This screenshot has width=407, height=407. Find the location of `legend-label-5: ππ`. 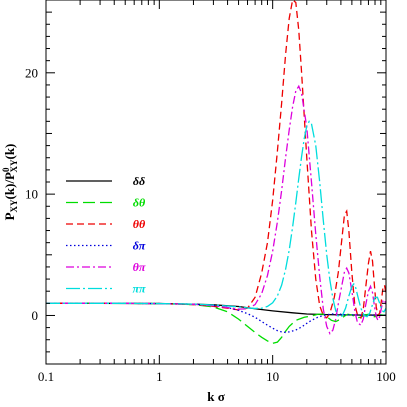

legend-label-5: ππ is located at coordinates (139, 289).